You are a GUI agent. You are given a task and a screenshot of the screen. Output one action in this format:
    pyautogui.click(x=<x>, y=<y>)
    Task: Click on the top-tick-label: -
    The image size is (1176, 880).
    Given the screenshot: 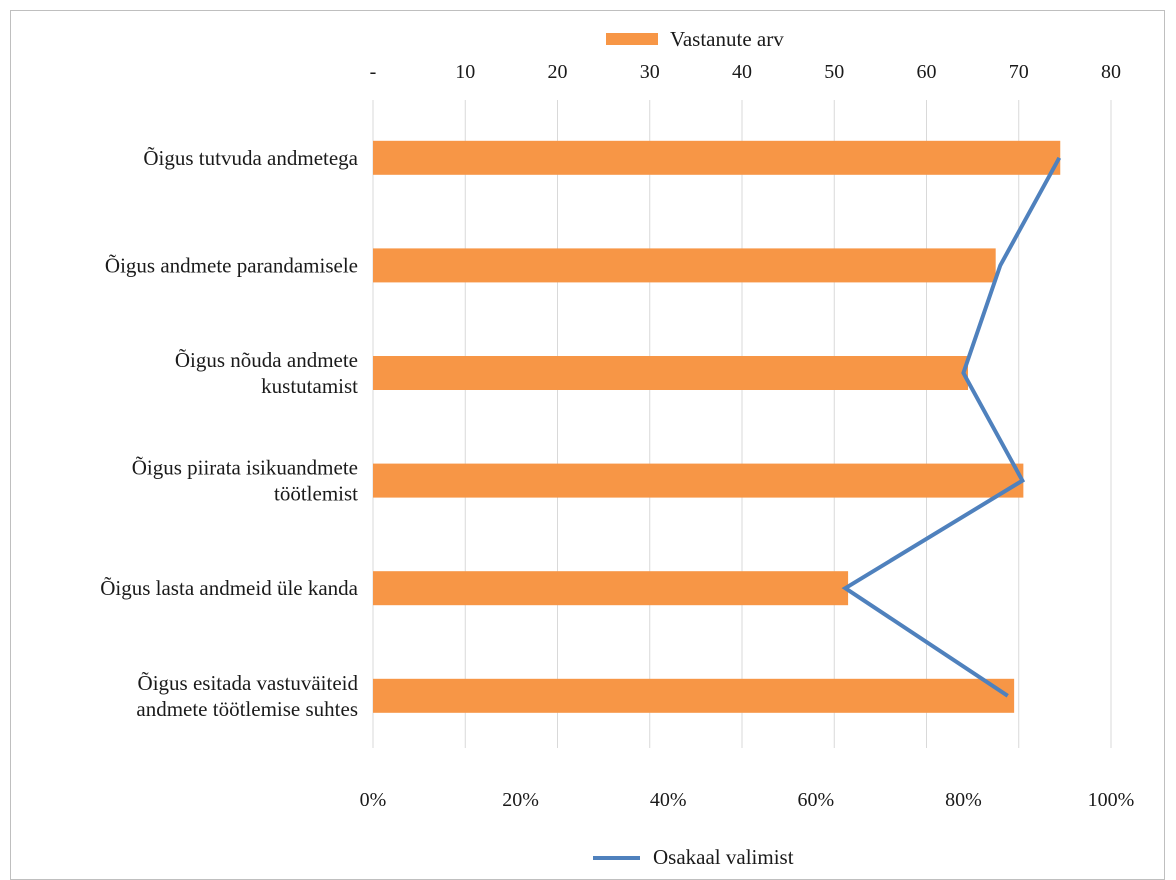 What is the action you would take?
    pyautogui.click(x=373, y=72)
    